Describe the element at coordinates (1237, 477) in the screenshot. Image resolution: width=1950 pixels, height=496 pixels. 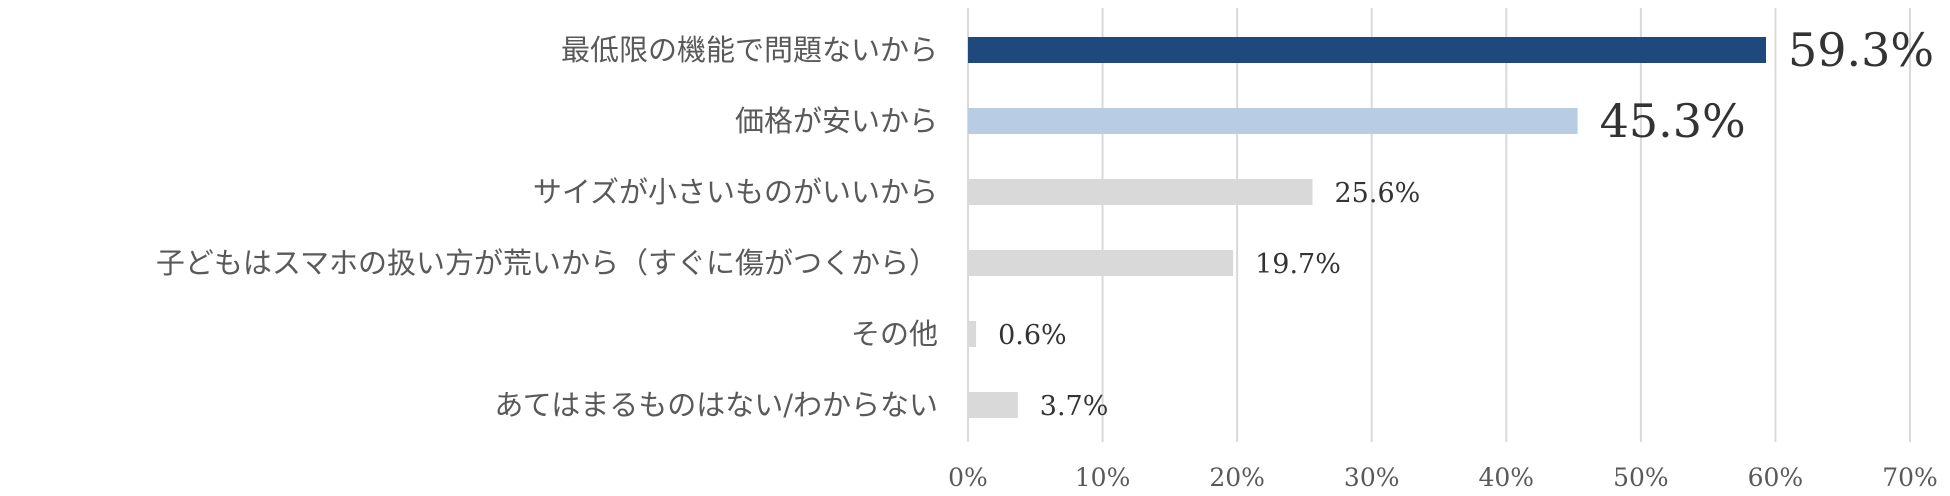
I see `x-tick-label: 20%` at that location.